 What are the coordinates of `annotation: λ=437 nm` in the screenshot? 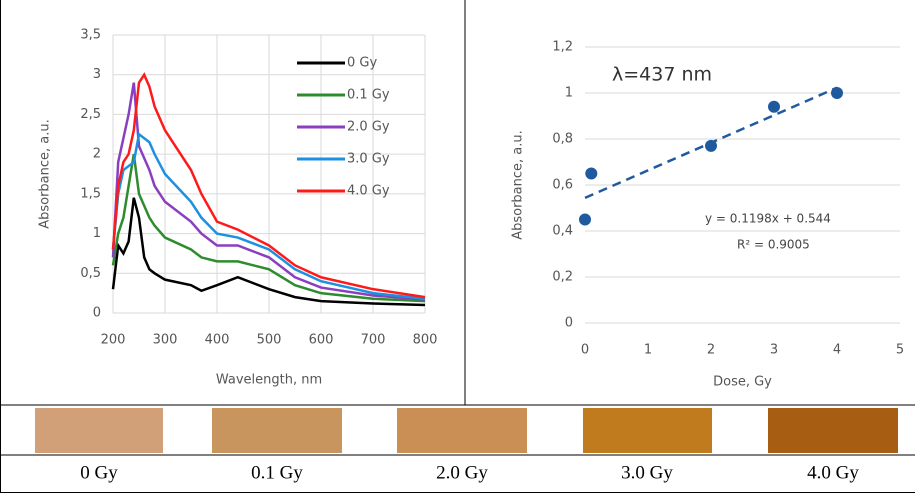 It's located at (662, 75).